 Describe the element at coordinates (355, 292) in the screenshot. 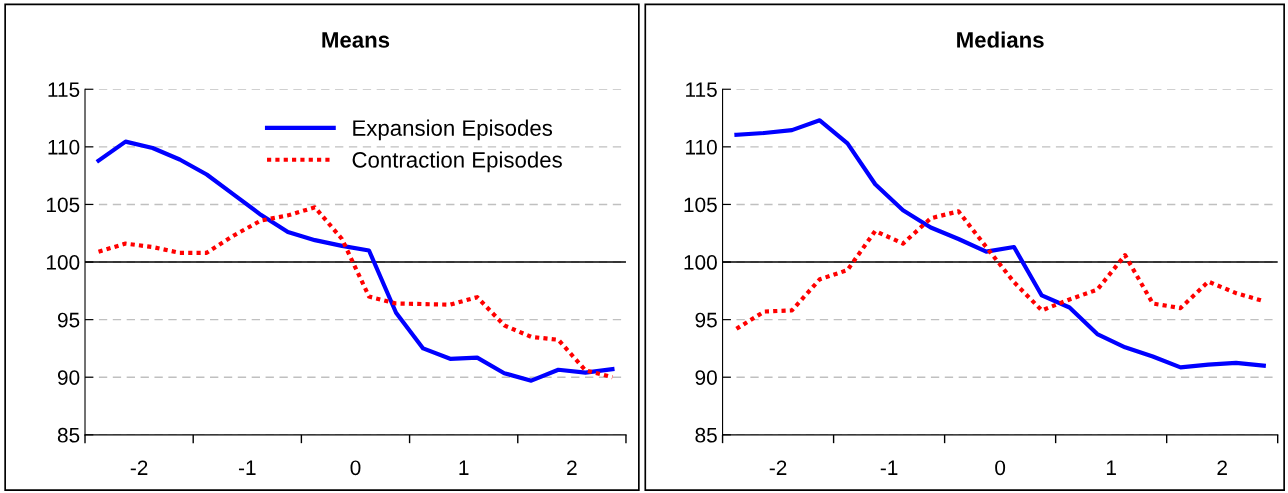

I see `line-series` at that location.